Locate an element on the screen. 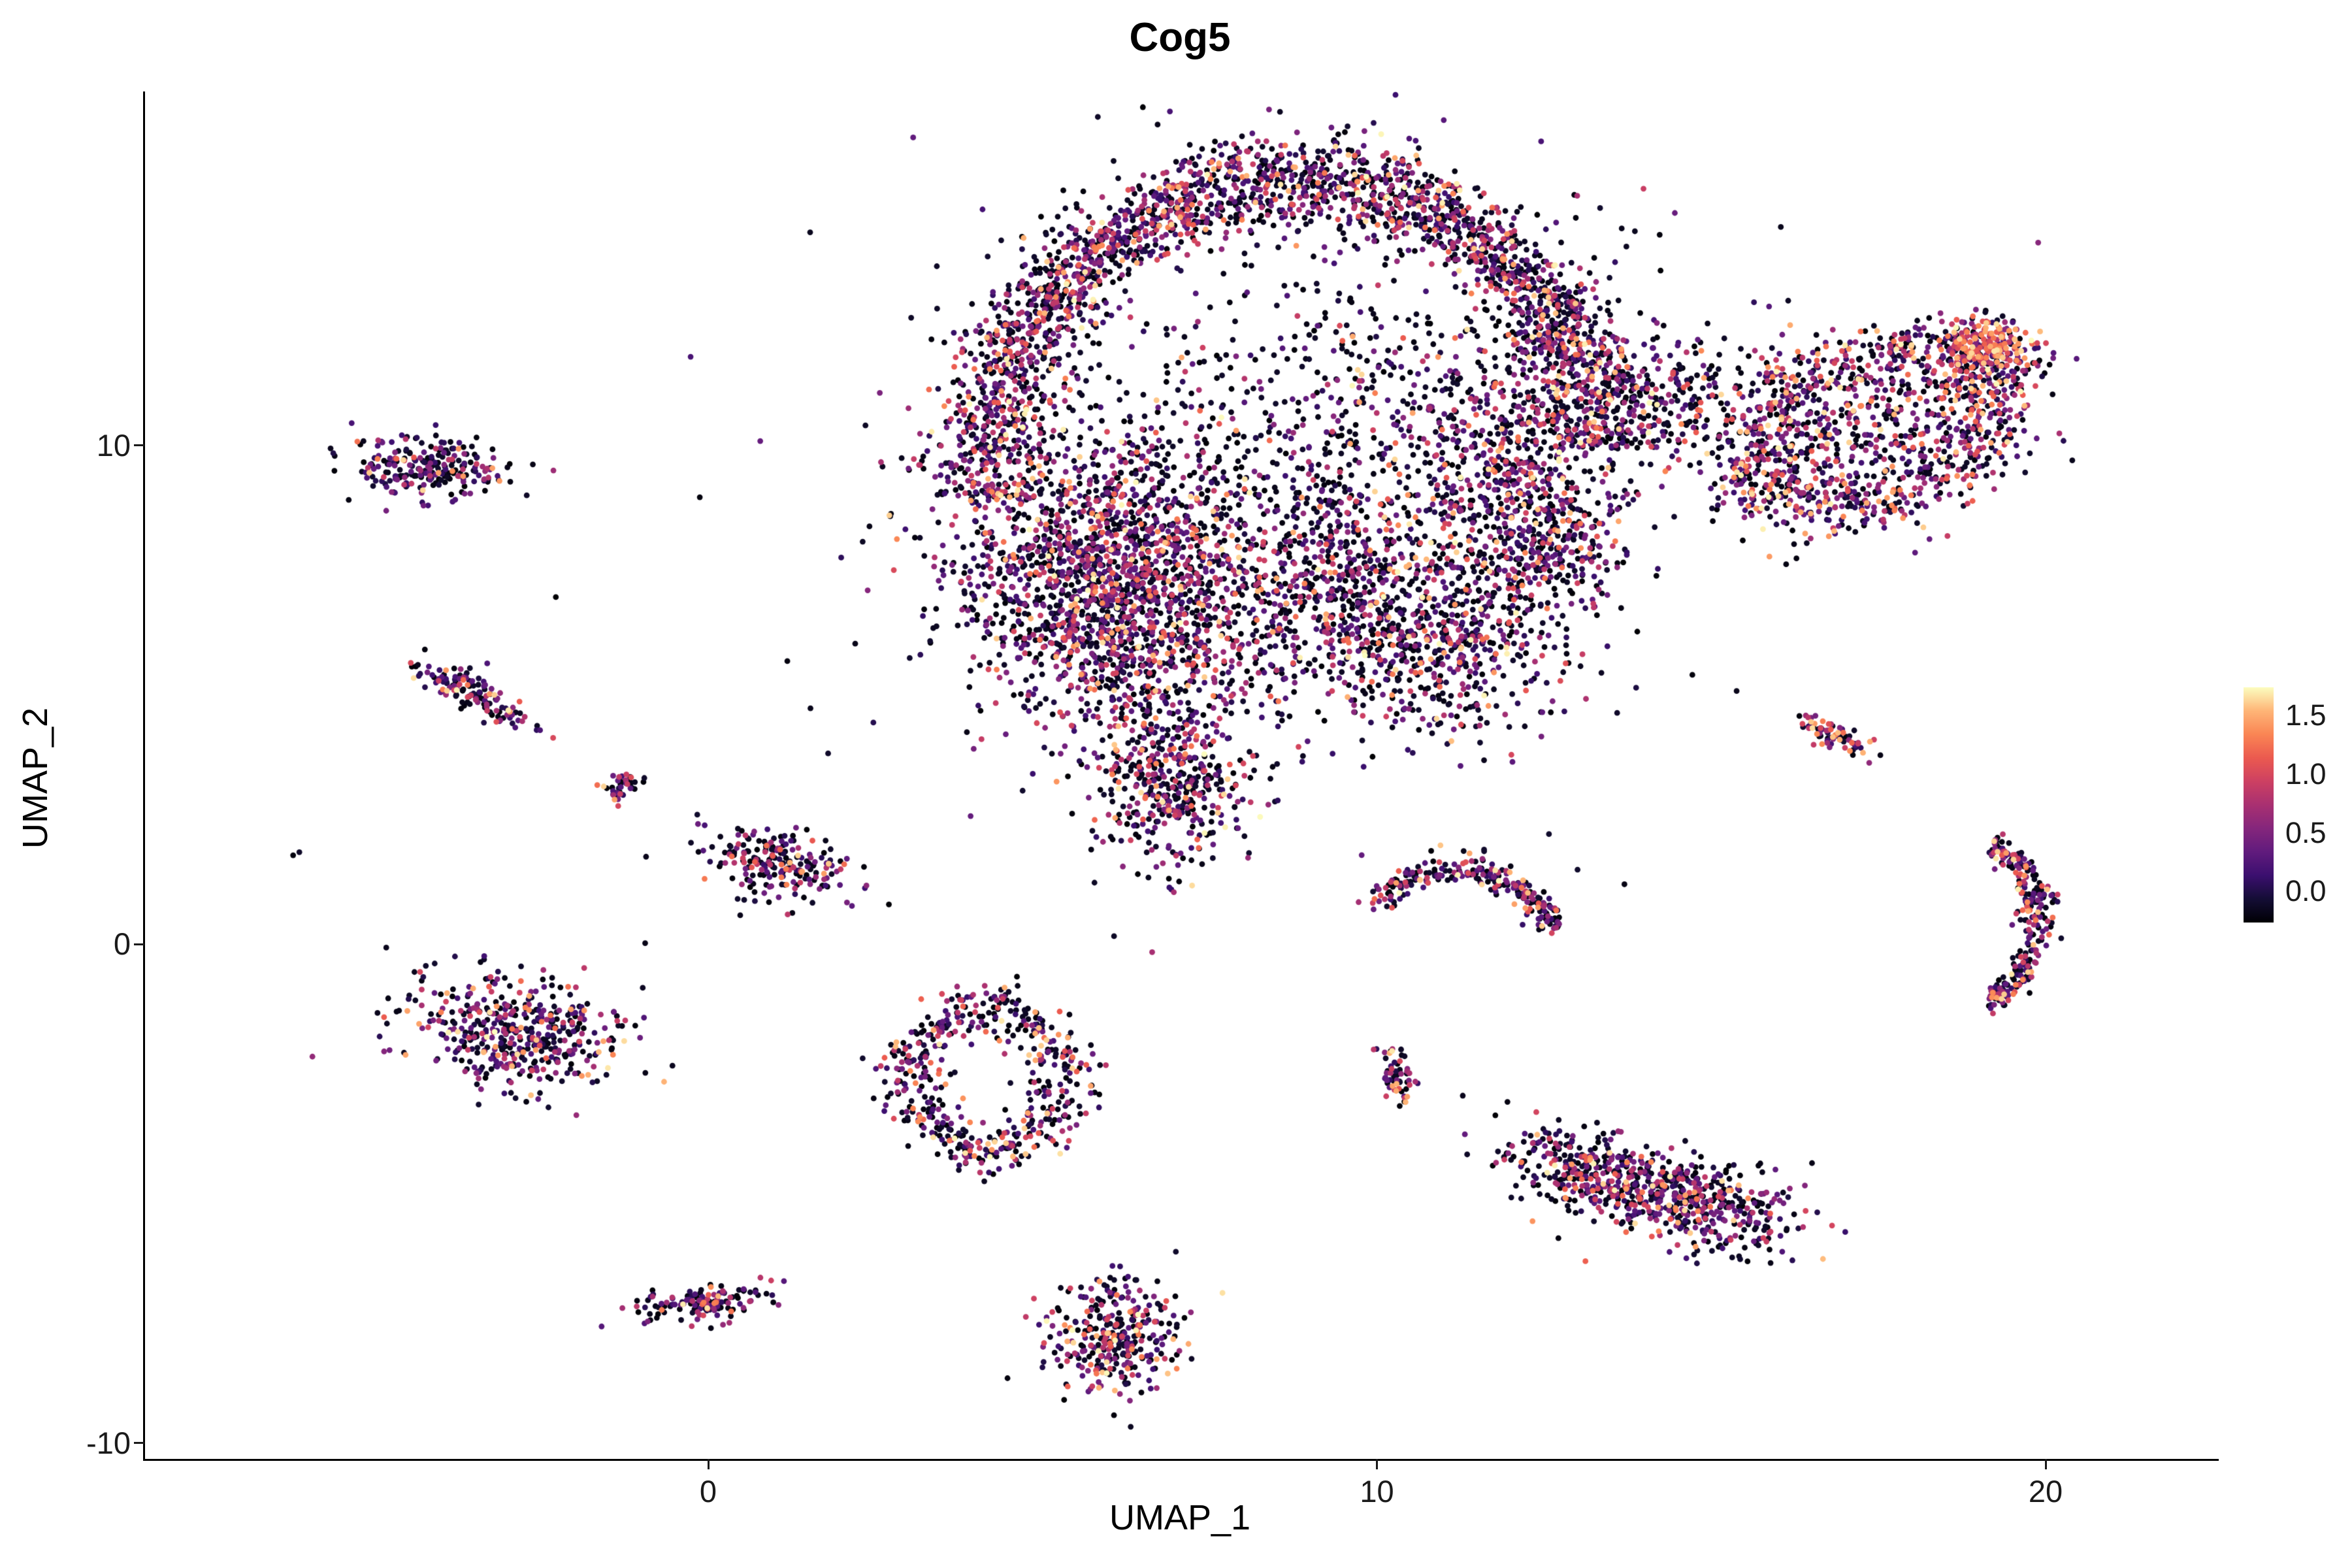 The image size is (2352, 1568). y-tick-label: 0 is located at coordinates (122, 943).